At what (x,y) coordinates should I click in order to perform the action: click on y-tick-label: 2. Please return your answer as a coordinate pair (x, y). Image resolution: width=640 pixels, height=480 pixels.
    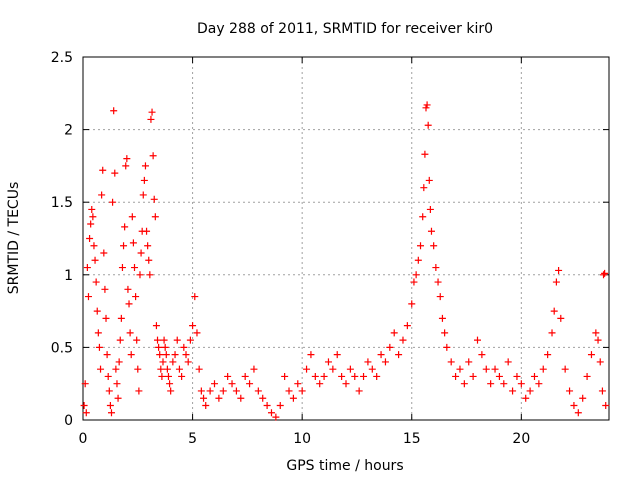
    Looking at the image, I should click on (68, 131).